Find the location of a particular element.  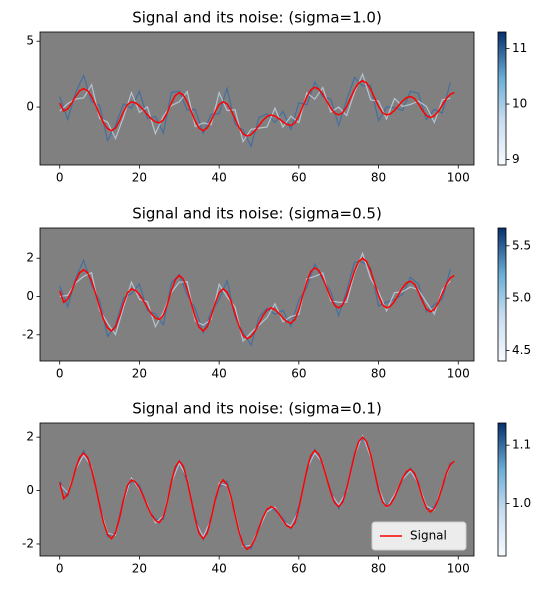

colorbar-tick-label: 5.5 is located at coordinates (521, 245).